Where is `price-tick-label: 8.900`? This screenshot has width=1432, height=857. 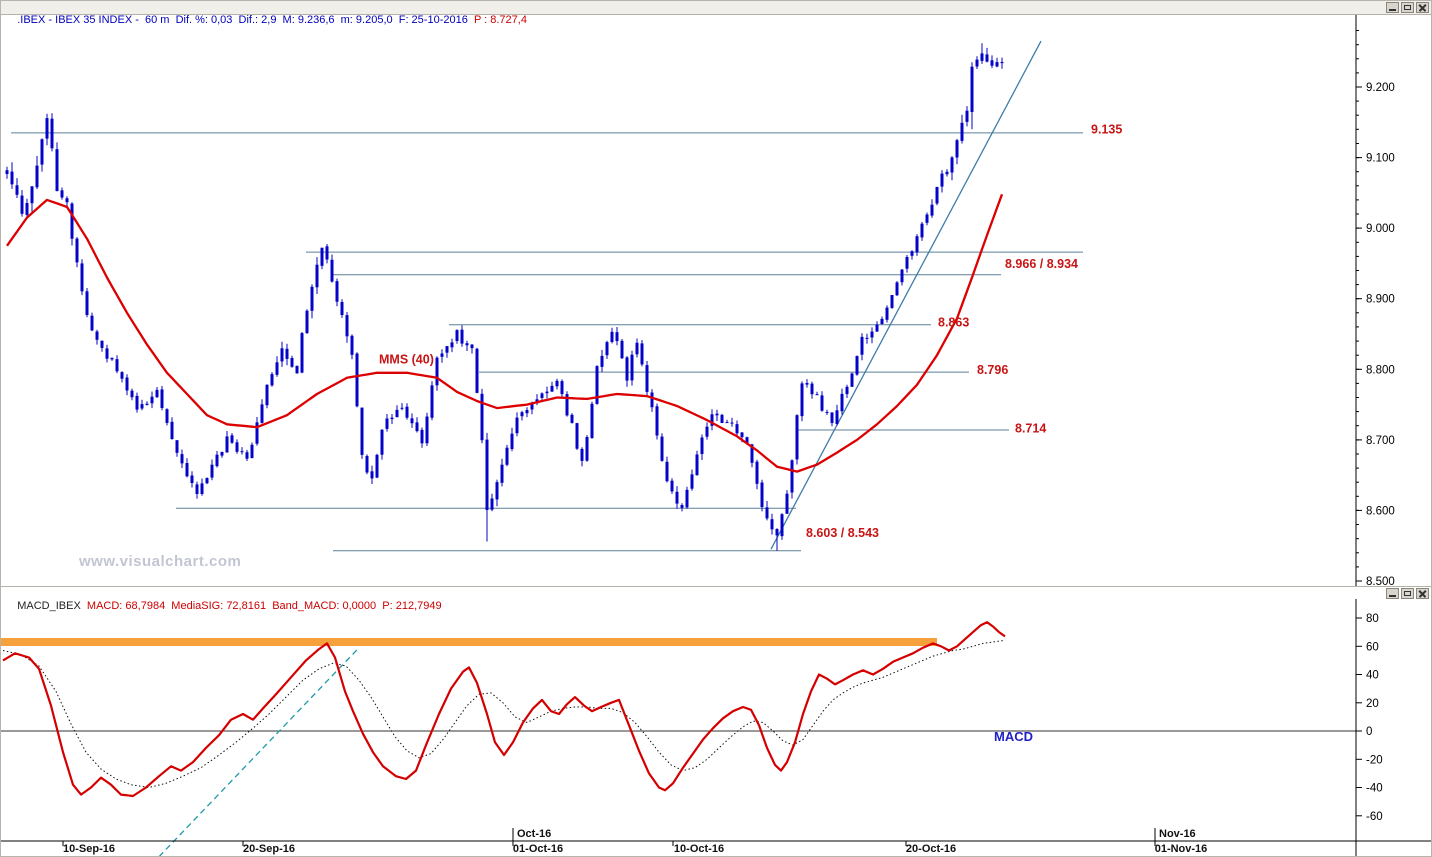
price-tick-label: 8.900 is located at coordinates (1380, 300).